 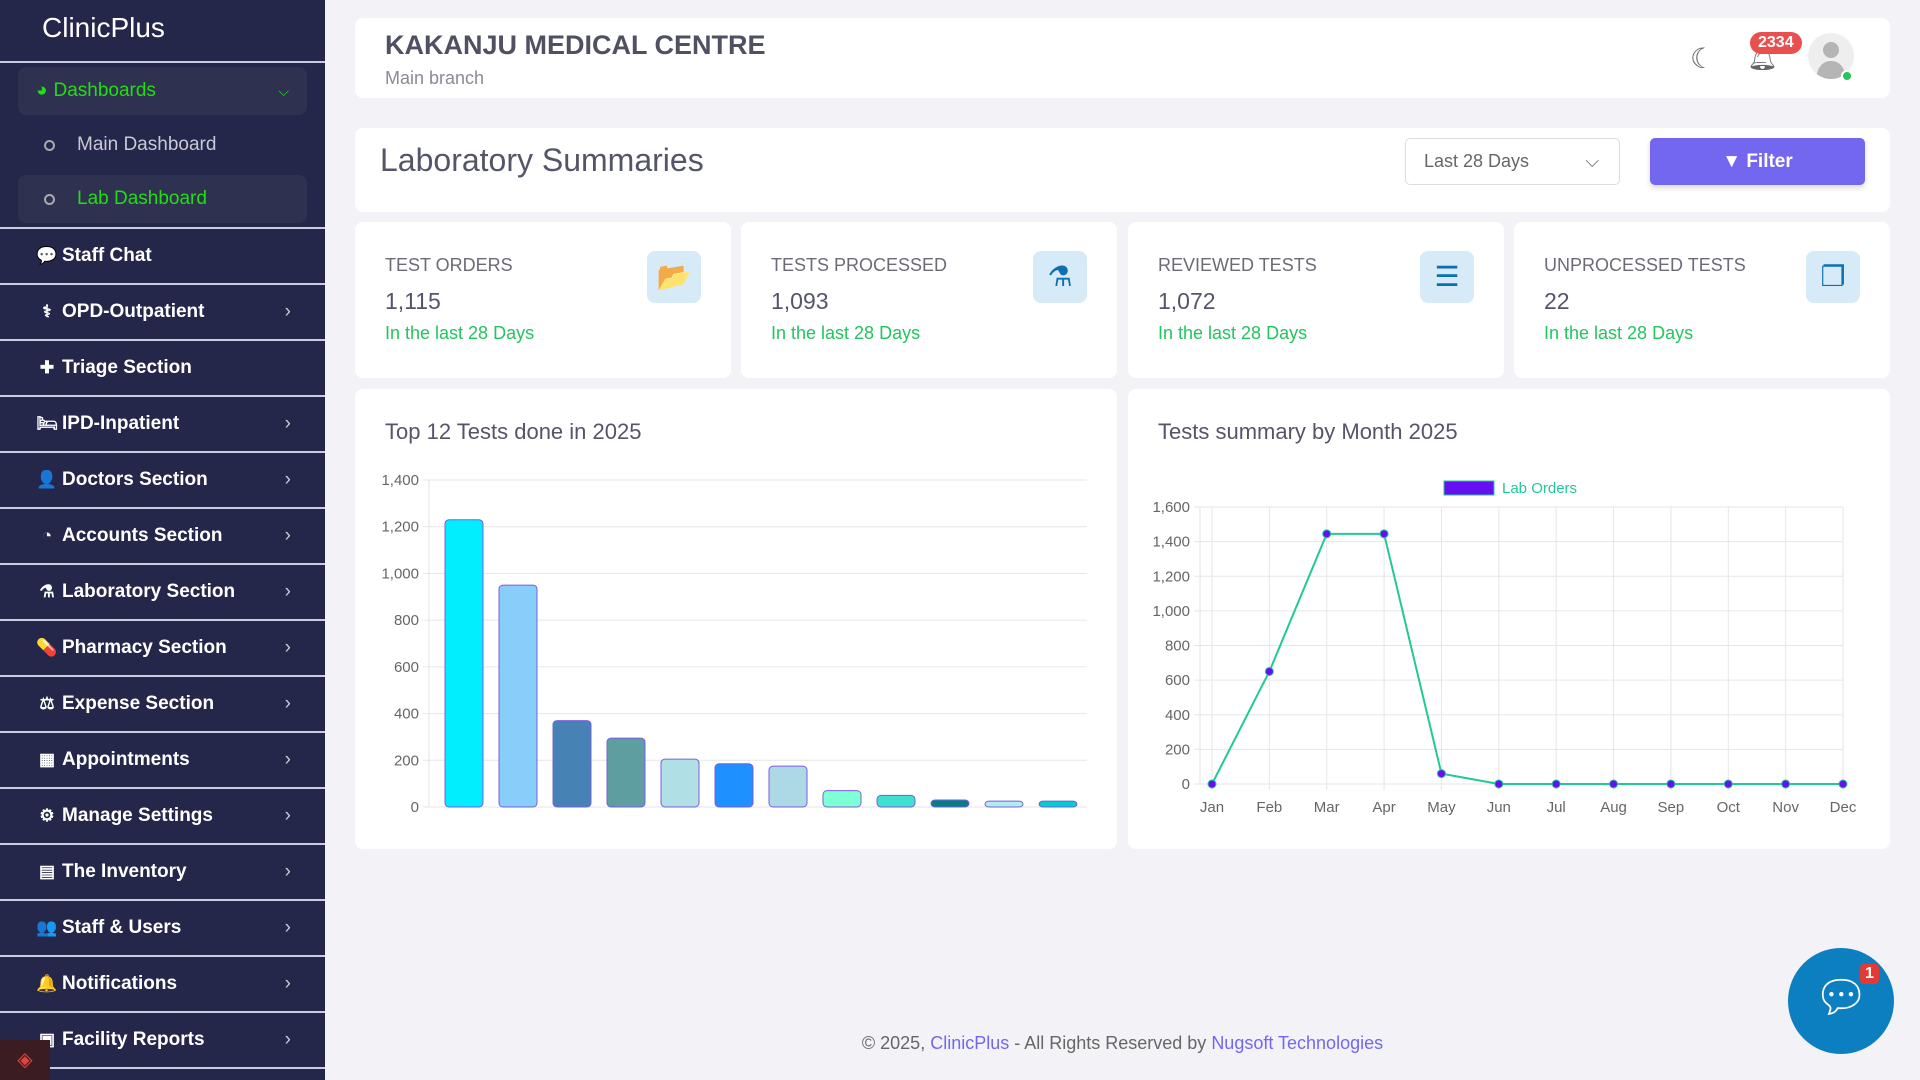 What do you see at coordinates (1556, 807) in the screenshot?
I see `x-tick-label: Jul` at bounding box center [1556, 807].